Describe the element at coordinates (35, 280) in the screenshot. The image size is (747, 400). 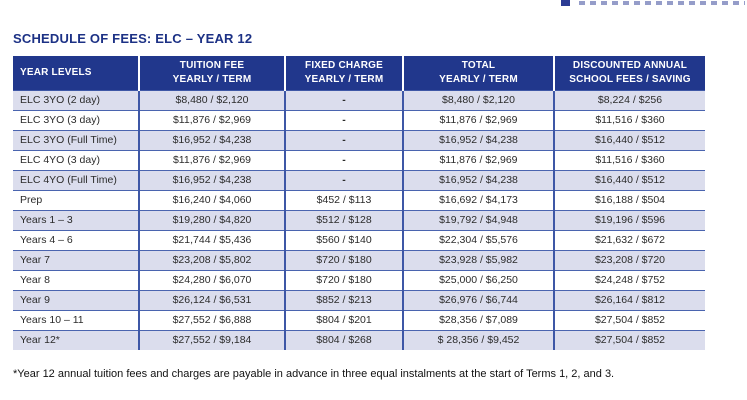
I see `cell-year-level: Year 8` at that location.